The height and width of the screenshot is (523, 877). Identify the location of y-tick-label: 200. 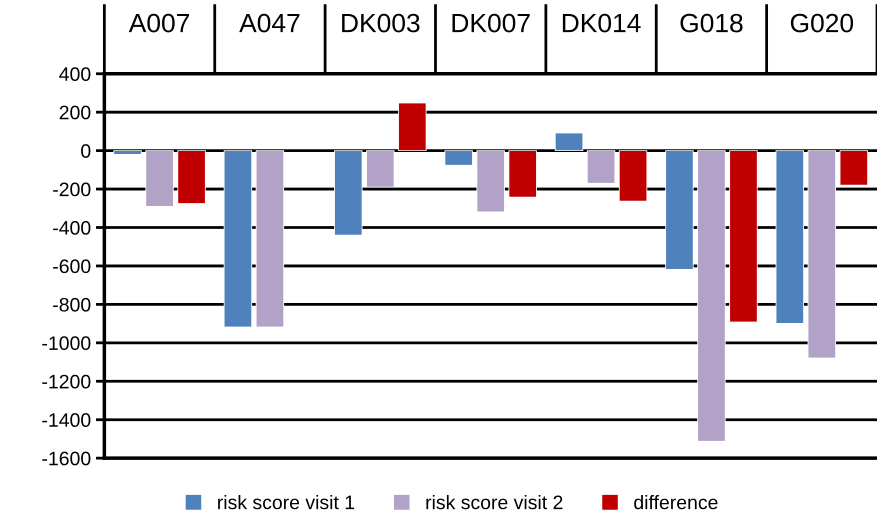
(75, 113).